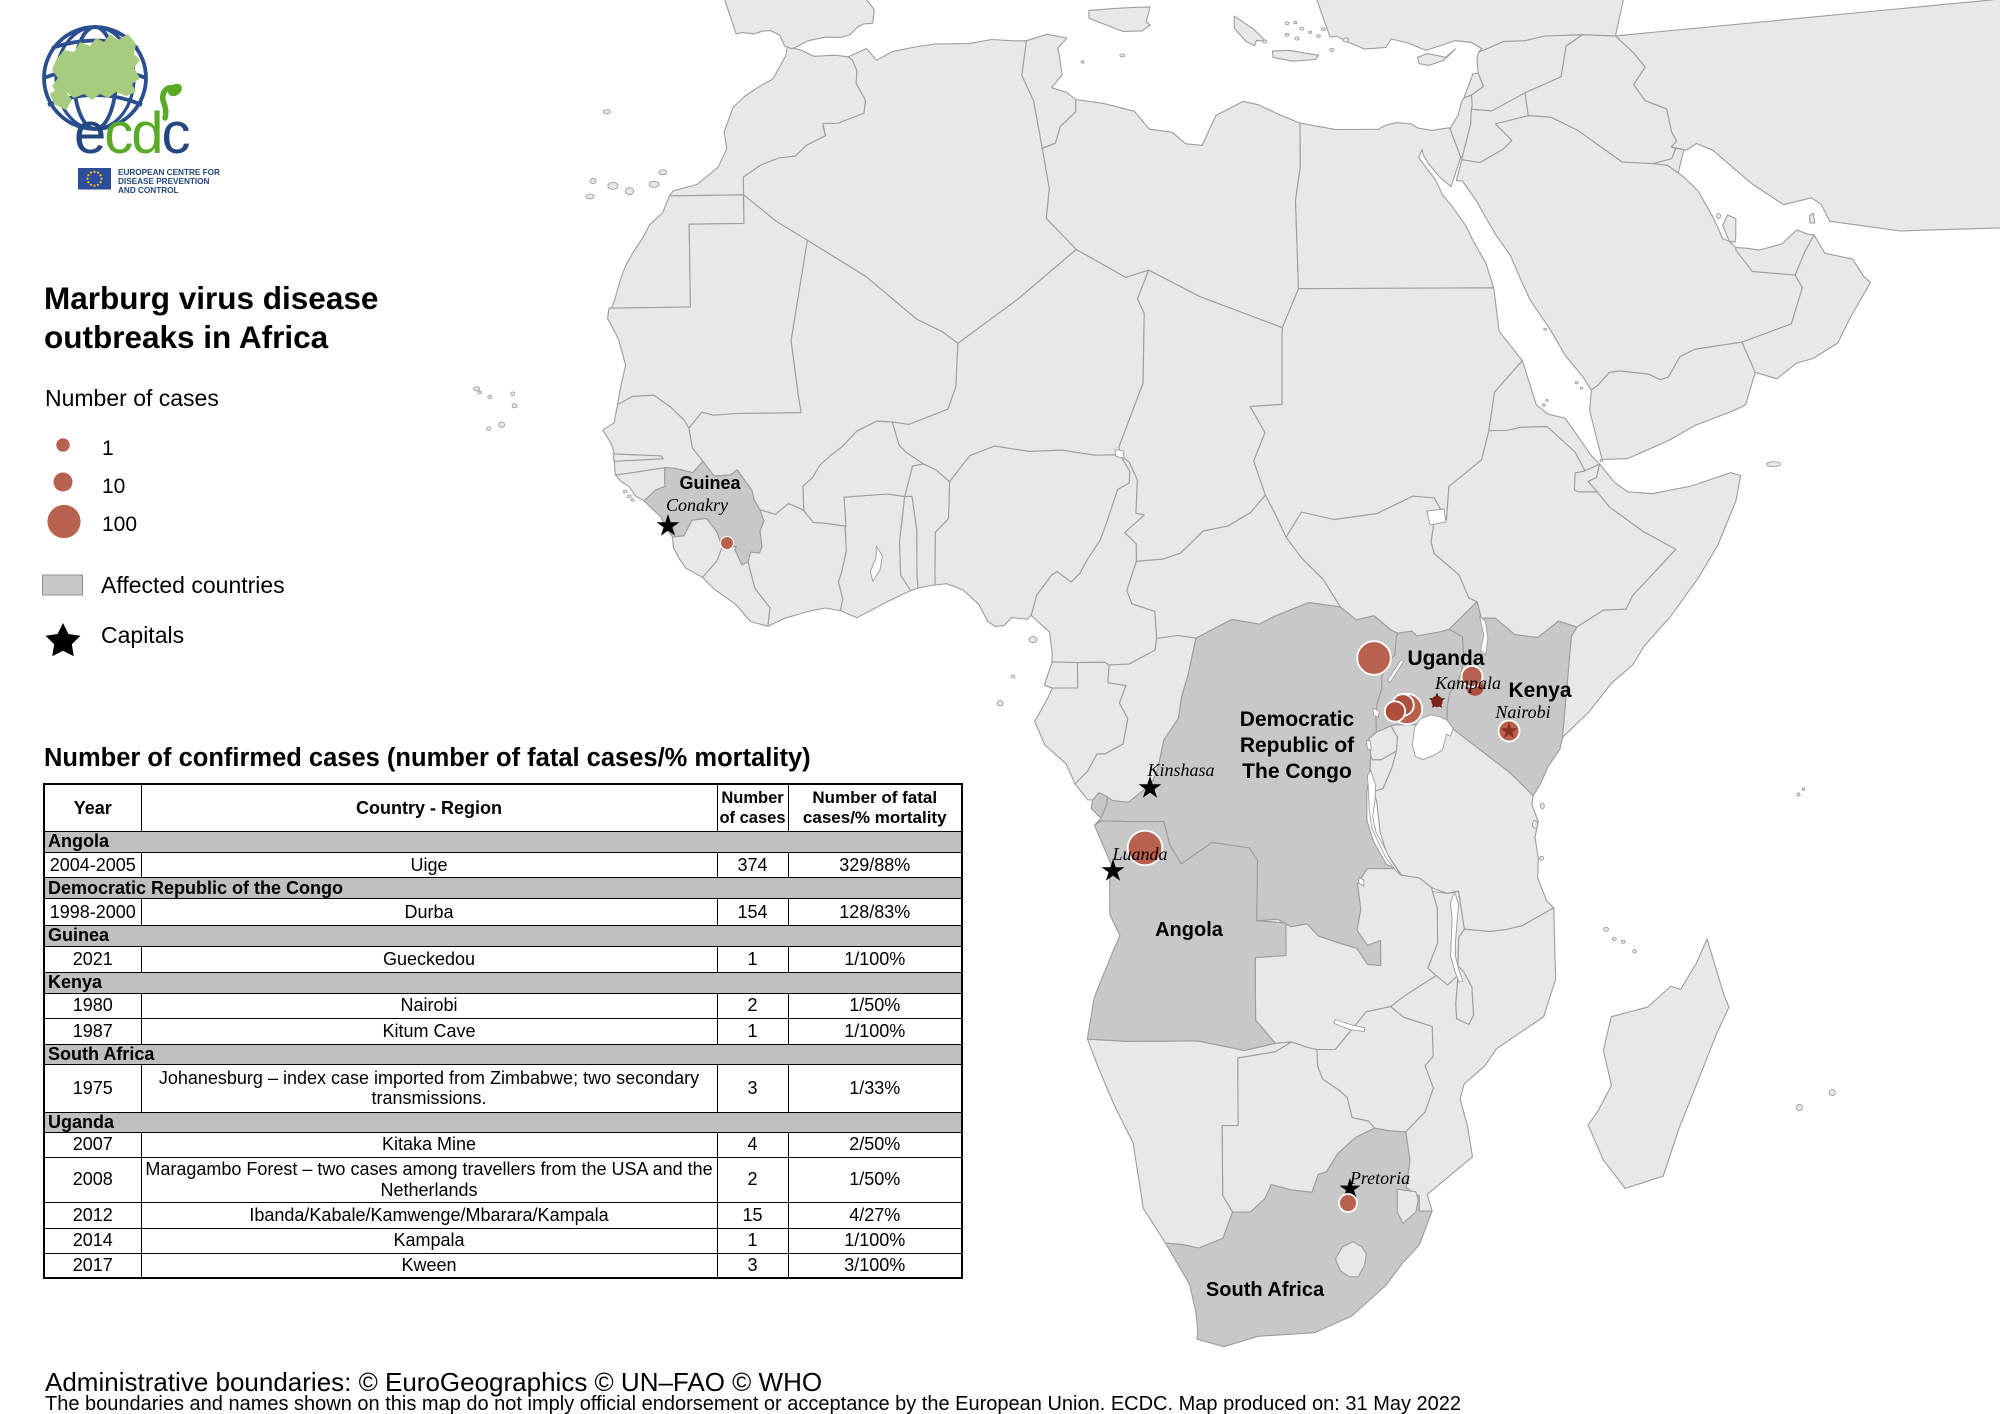  Describe the element at coordinates (710, 483) in the screenshot. I see `svg-text: Guinea` at that location.